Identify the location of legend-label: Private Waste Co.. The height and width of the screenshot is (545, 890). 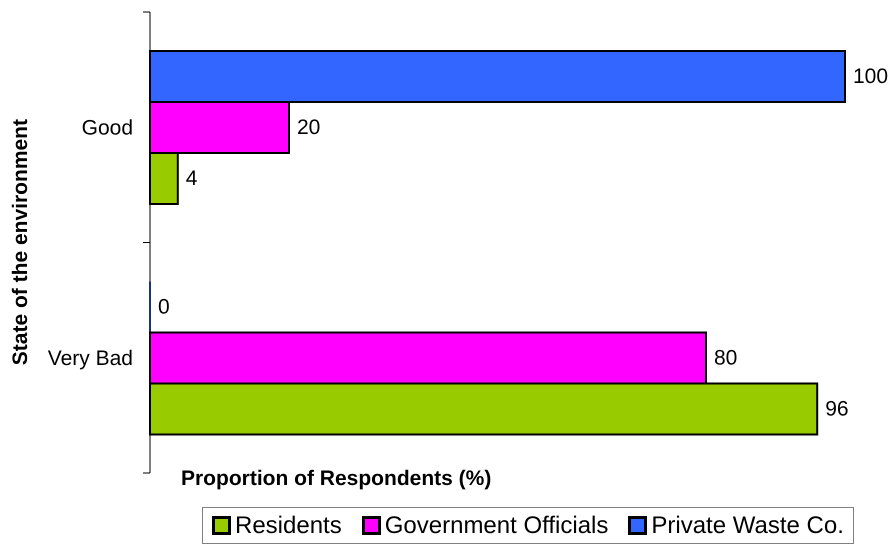
(747, 526).